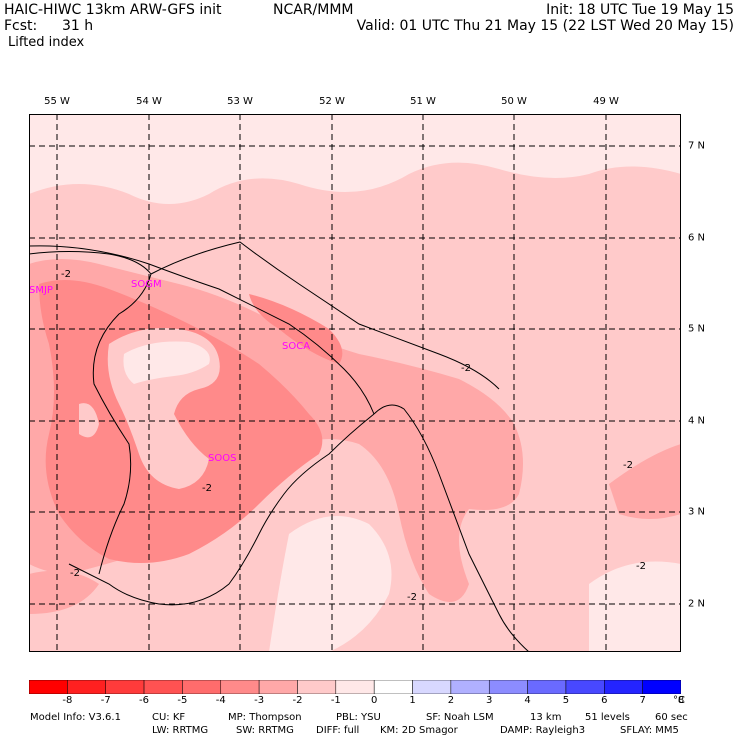  I want to click on lat-label-4n: 4 N, so click(697, 421).